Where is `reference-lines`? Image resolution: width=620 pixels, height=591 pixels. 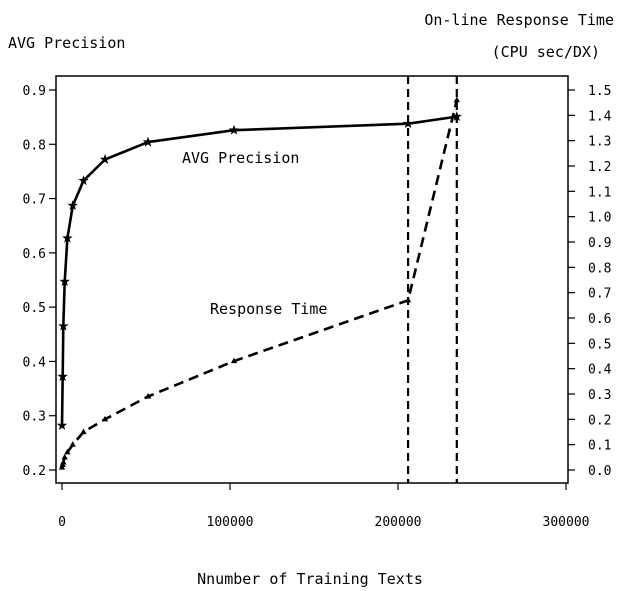
reference-lines is located at coordinates (432, 279).